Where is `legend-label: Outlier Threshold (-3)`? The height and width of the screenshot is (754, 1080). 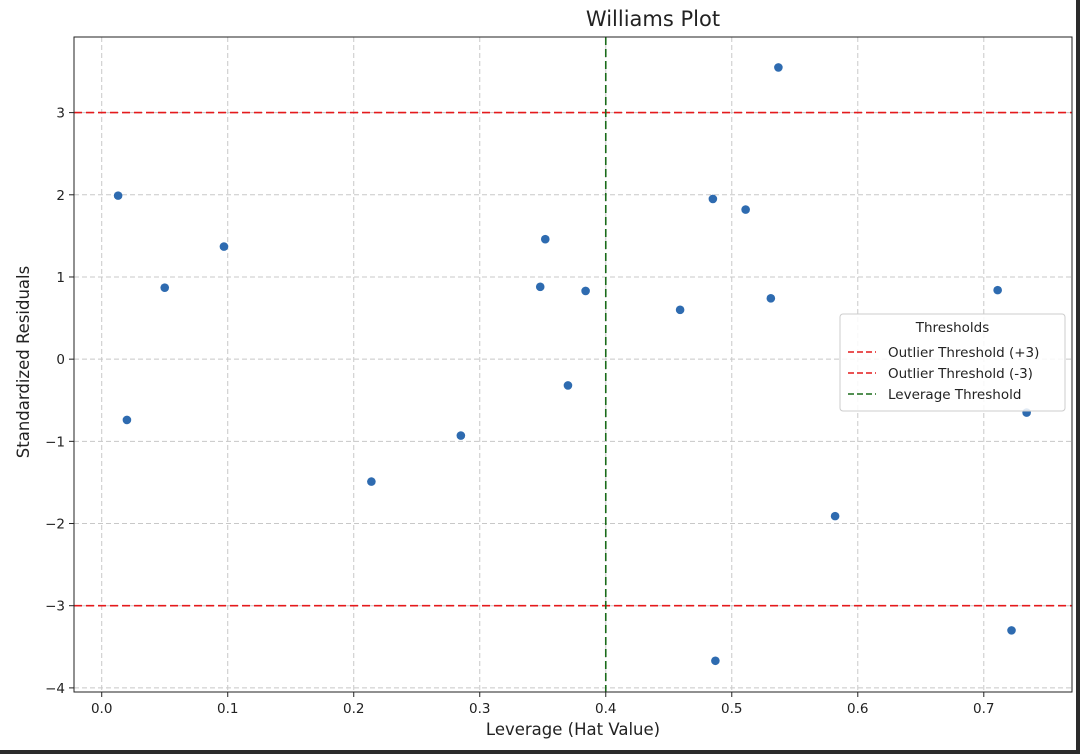 legend-label: Outlier Threshold (-3) is located at coordinates (960, 374).